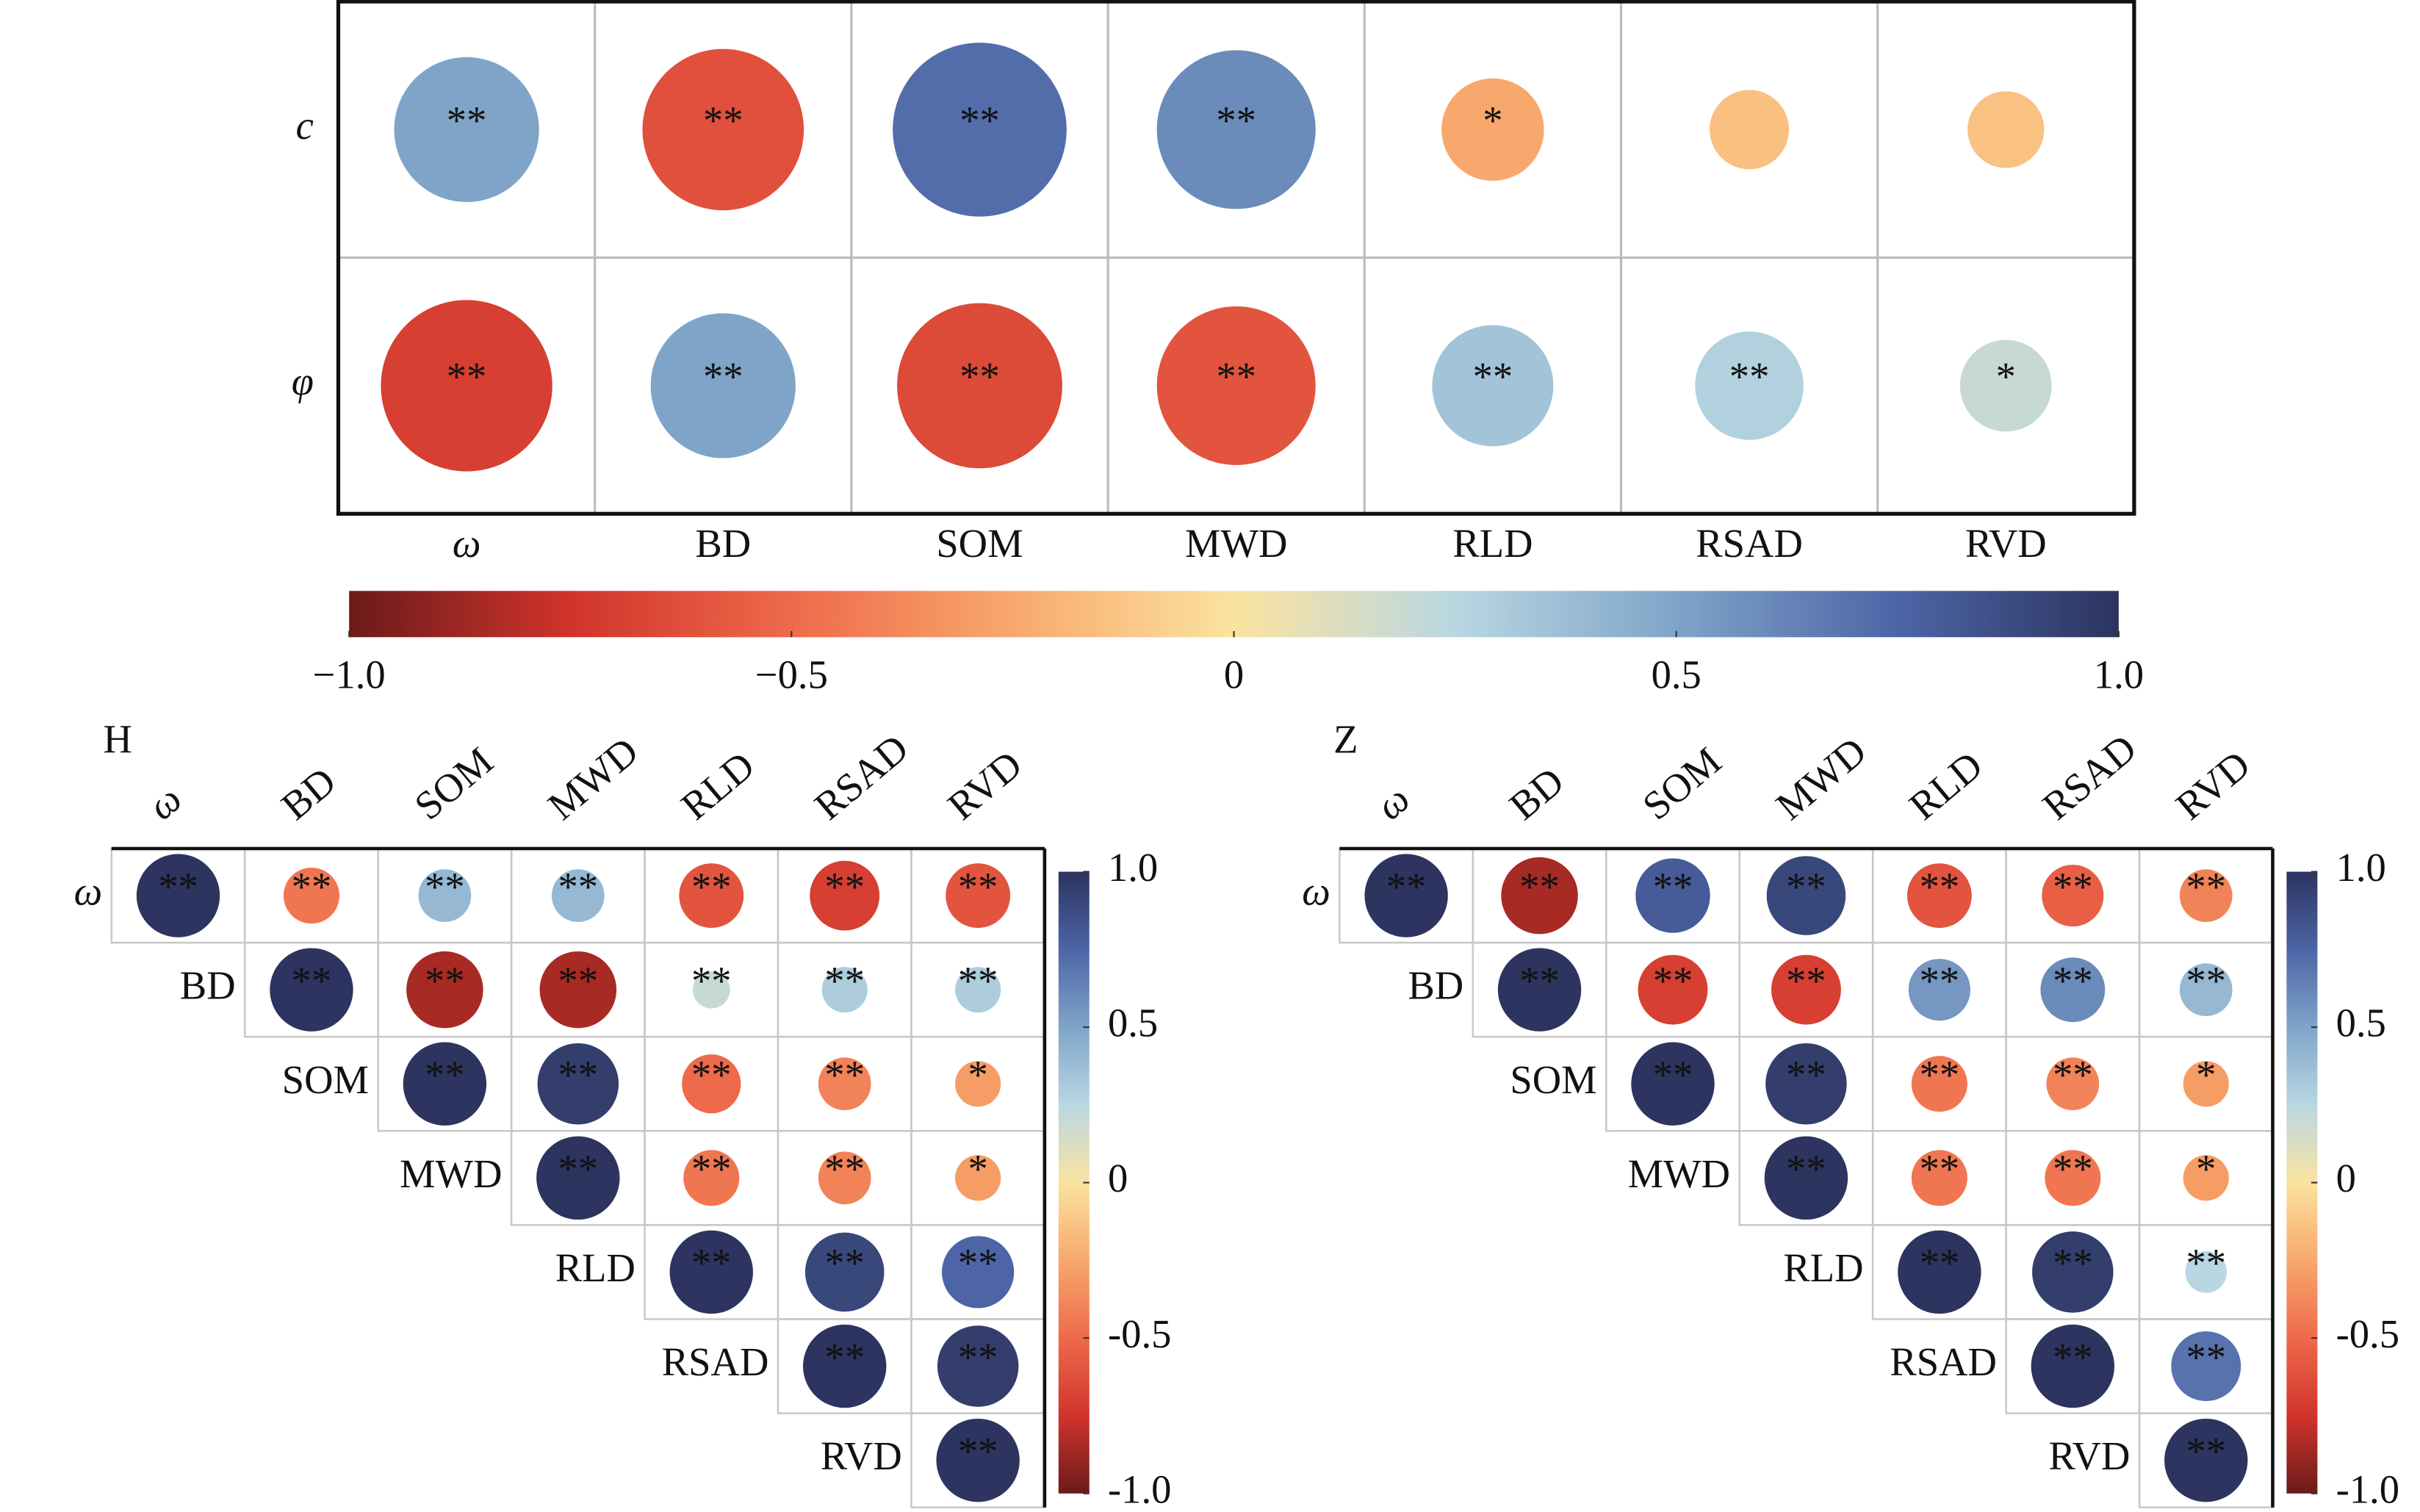 The image size is (2420, 1512). I want to click on column-label: RSAD, so click(1750, 543).